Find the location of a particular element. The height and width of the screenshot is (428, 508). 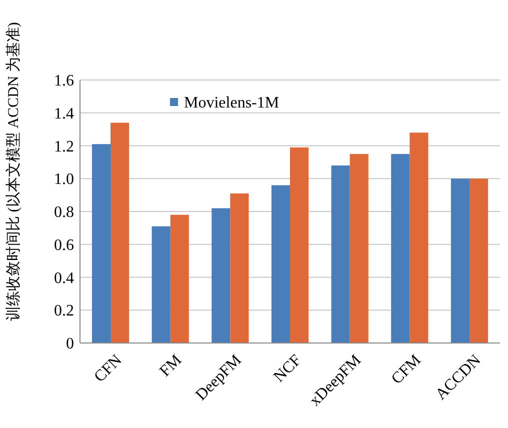

y-tick-label: 0.8 is located at coordinates (64, 213).